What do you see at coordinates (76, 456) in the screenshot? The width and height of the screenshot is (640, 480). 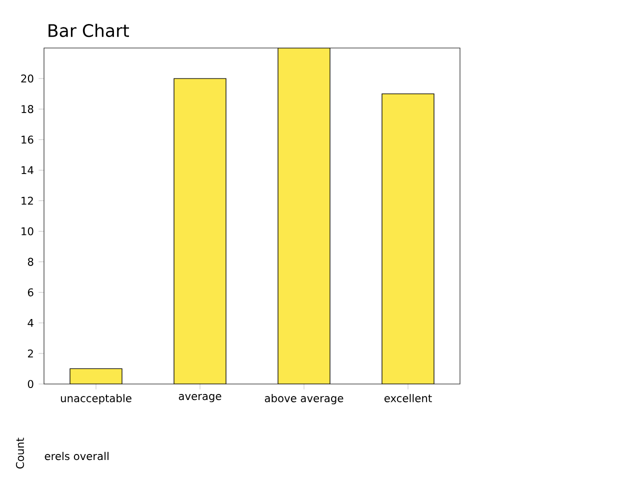 I see `x-axis-title: erels overall` at bounding box center [76, 456].